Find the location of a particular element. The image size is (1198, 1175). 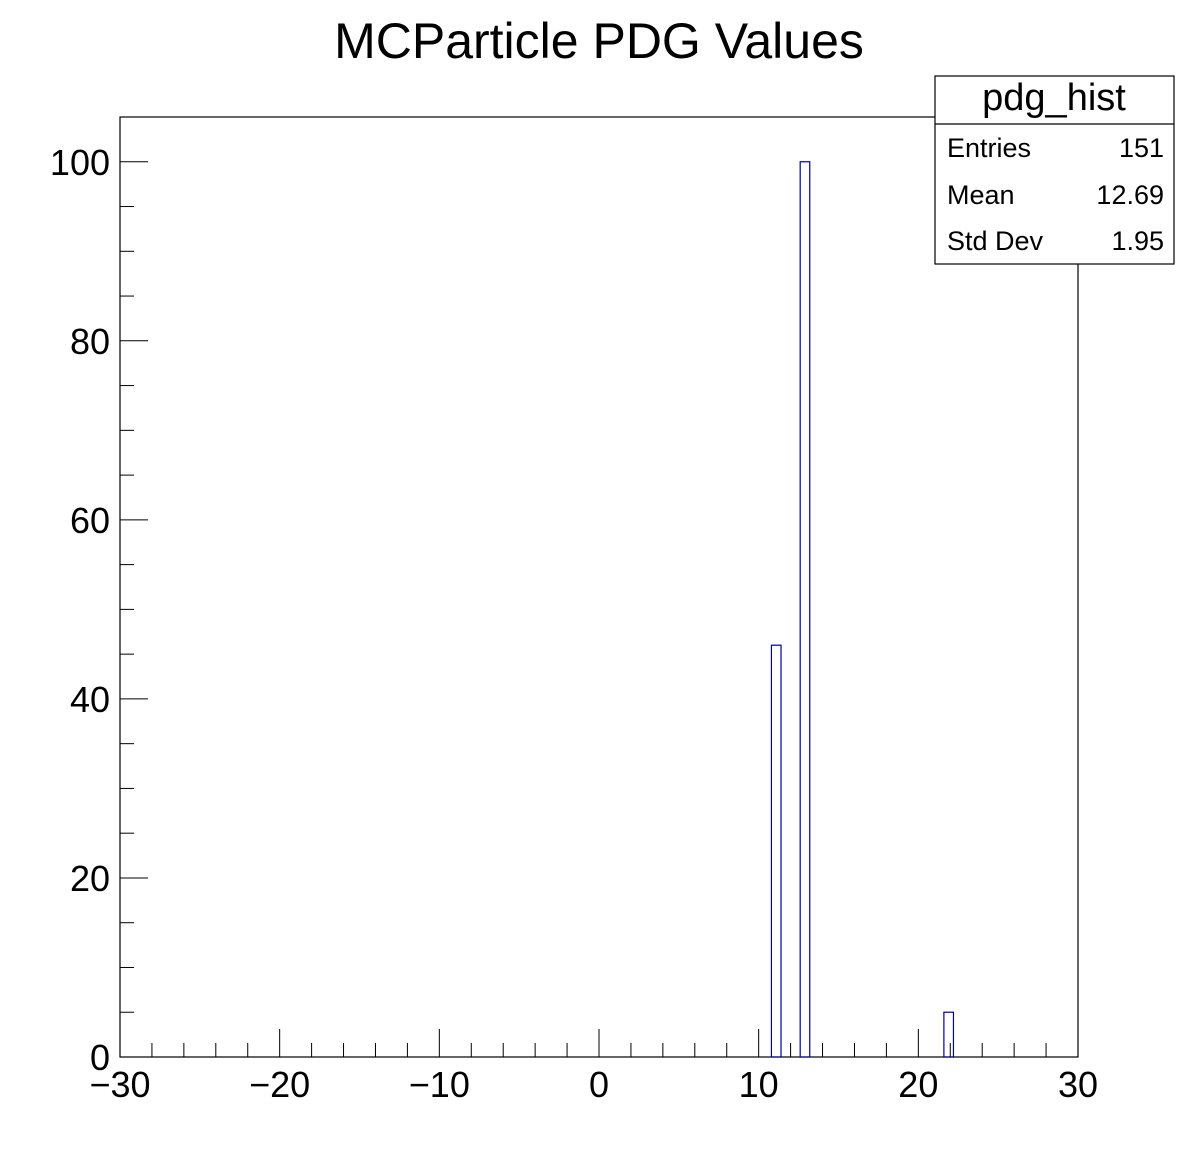

y-tick-label: 20 is located at coordinates (90, 878).